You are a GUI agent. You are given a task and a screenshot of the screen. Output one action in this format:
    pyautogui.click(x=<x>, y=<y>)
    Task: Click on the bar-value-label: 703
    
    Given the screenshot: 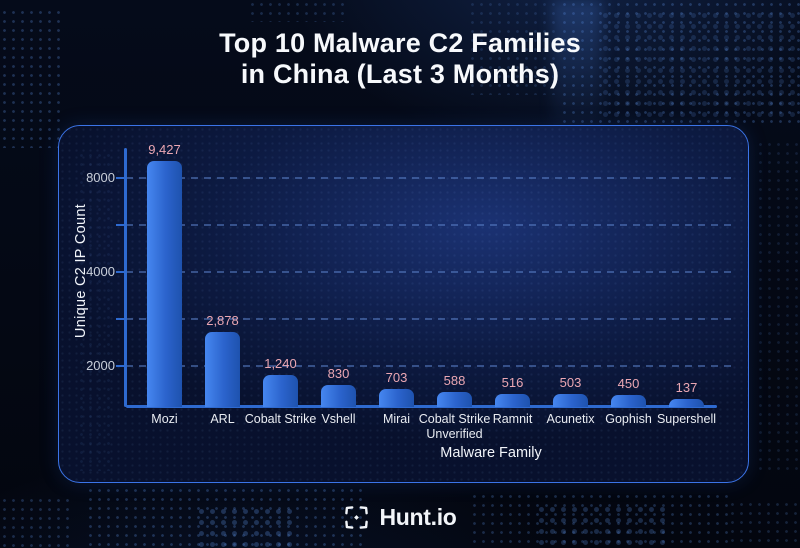 What is the action you would take?
    pyautogui.click(x=396, y=377)
    